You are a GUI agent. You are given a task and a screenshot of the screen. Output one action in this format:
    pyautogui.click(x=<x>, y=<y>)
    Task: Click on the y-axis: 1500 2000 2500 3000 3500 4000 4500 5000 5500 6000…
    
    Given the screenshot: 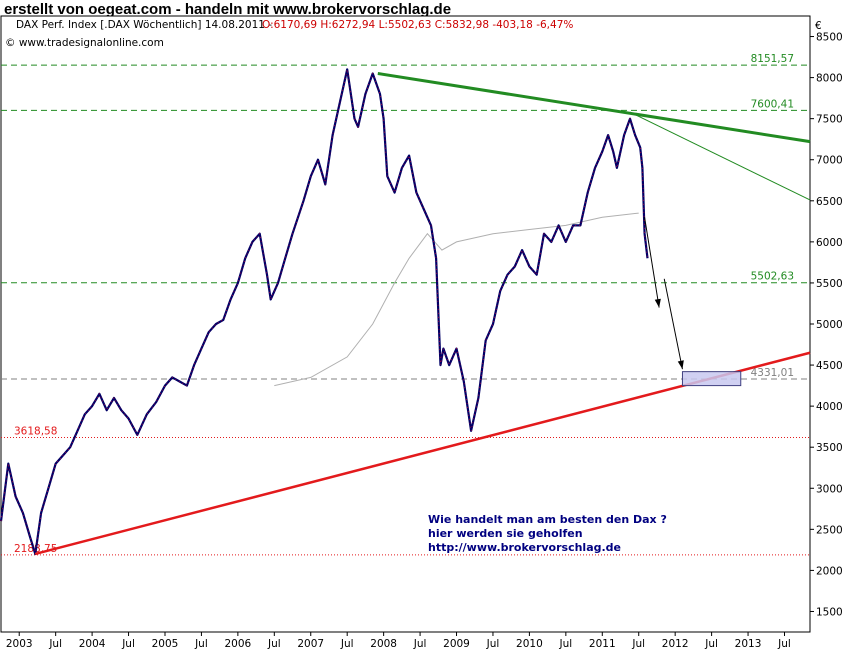 What is the action you would take?
    pyautogui.click(x=826, y=325)
    